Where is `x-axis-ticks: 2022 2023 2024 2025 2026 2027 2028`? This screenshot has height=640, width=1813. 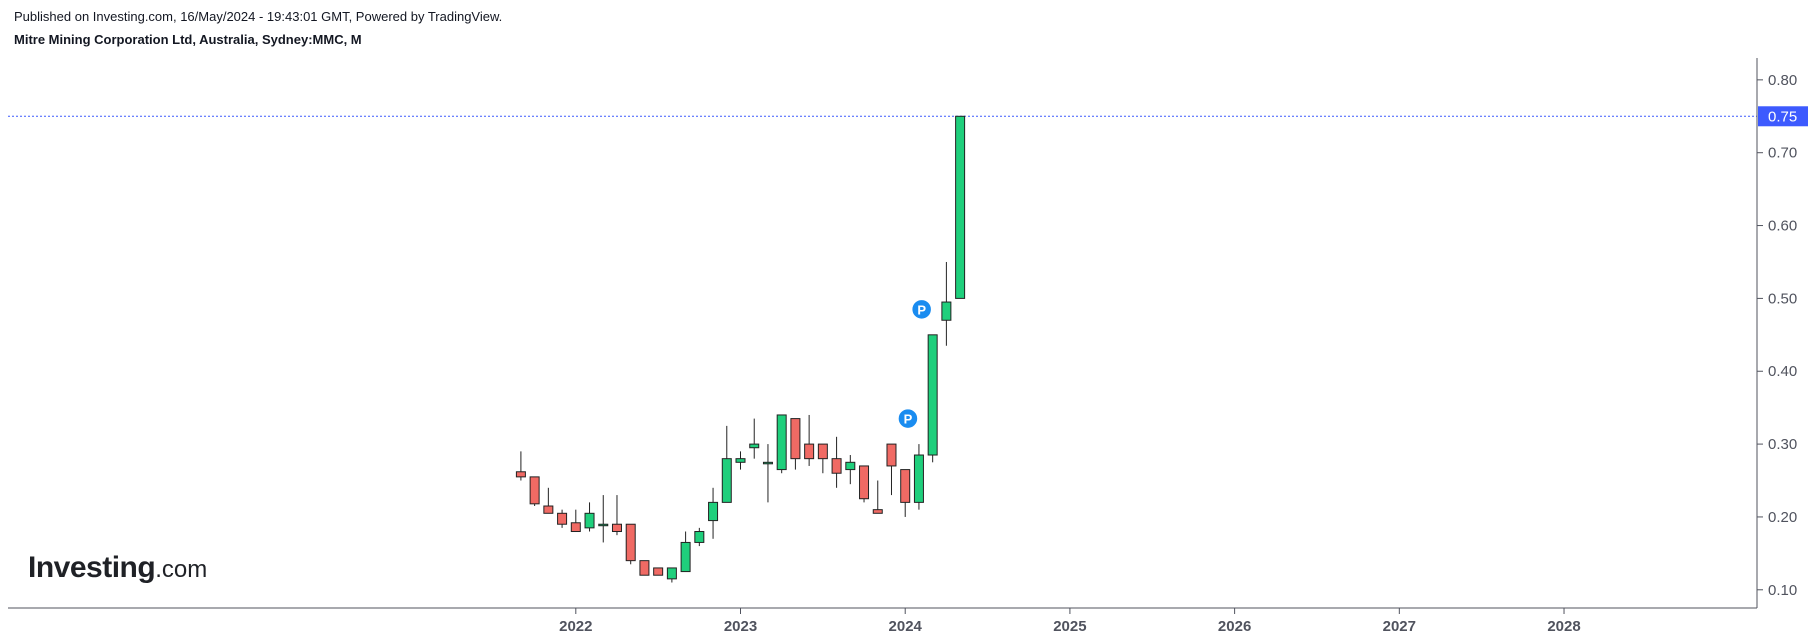 x-axis-ticks: 2022 2023 2024 2025 2026 2027 2028 is located at coordinates (1070, 621).